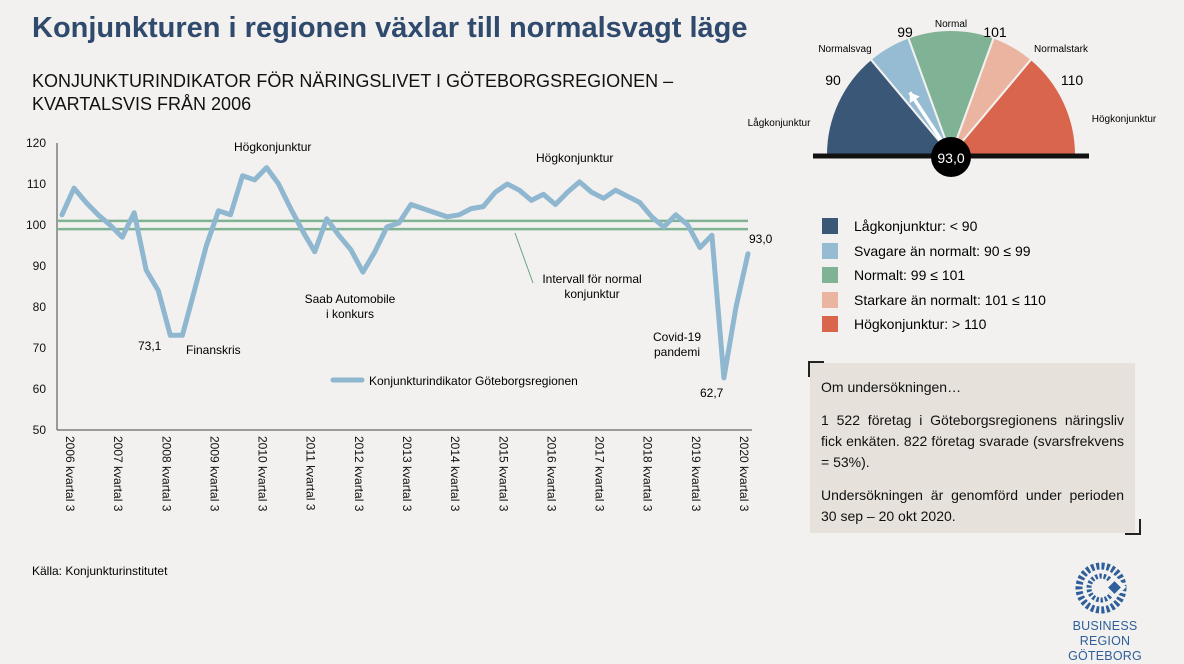 The width and height of the screenshot is (1184, 664). I want to click on gauge-label-normalstark: Normalstark, so click(1061, 49).